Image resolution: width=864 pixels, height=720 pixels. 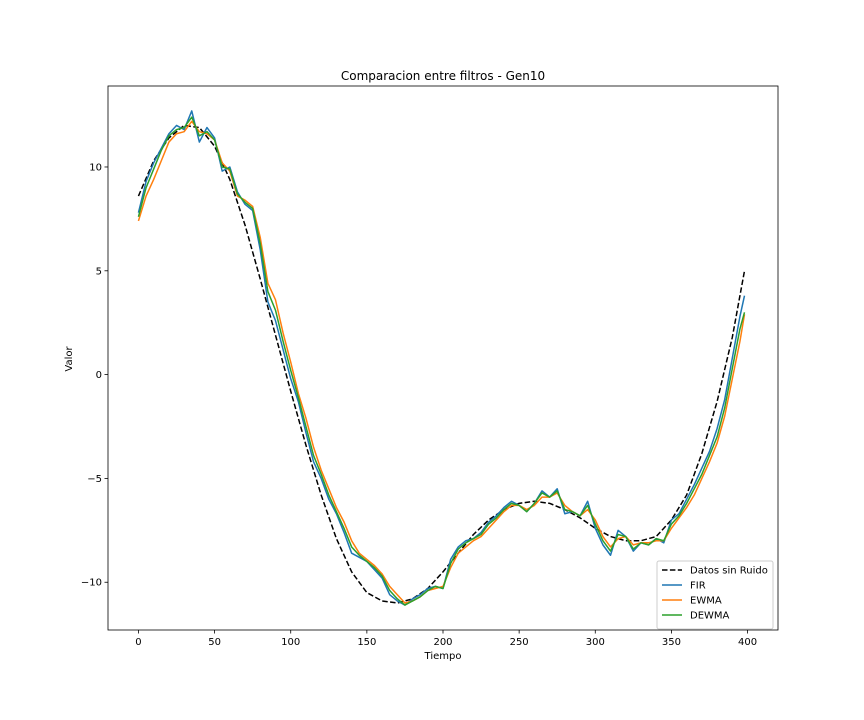 What do you see at coordinates (69, 359) in the screenshot?
I see `y-axis-label: Valor` at bounding box center [69, 359].